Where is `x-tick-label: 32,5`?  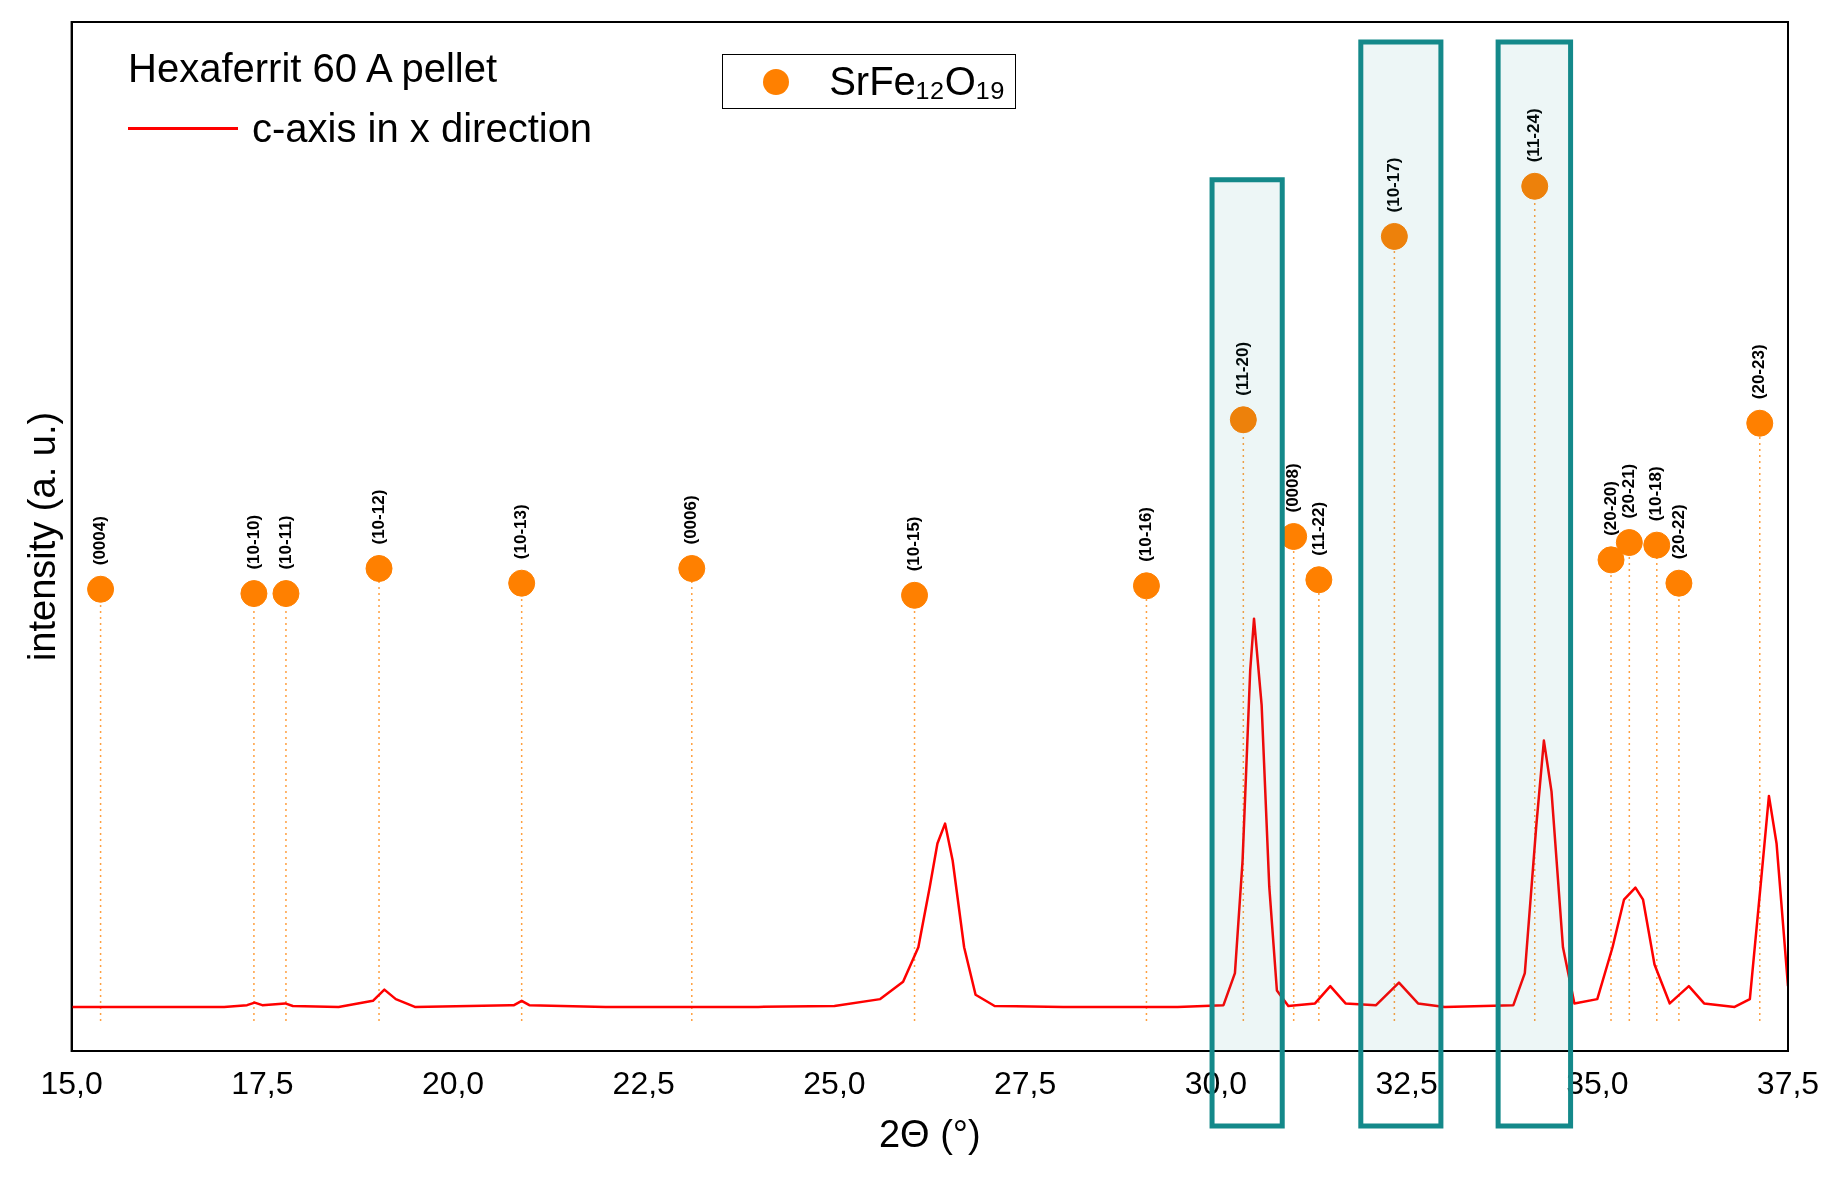
x-tick-label: 32,5 is located at coordinates (1406, 1083).